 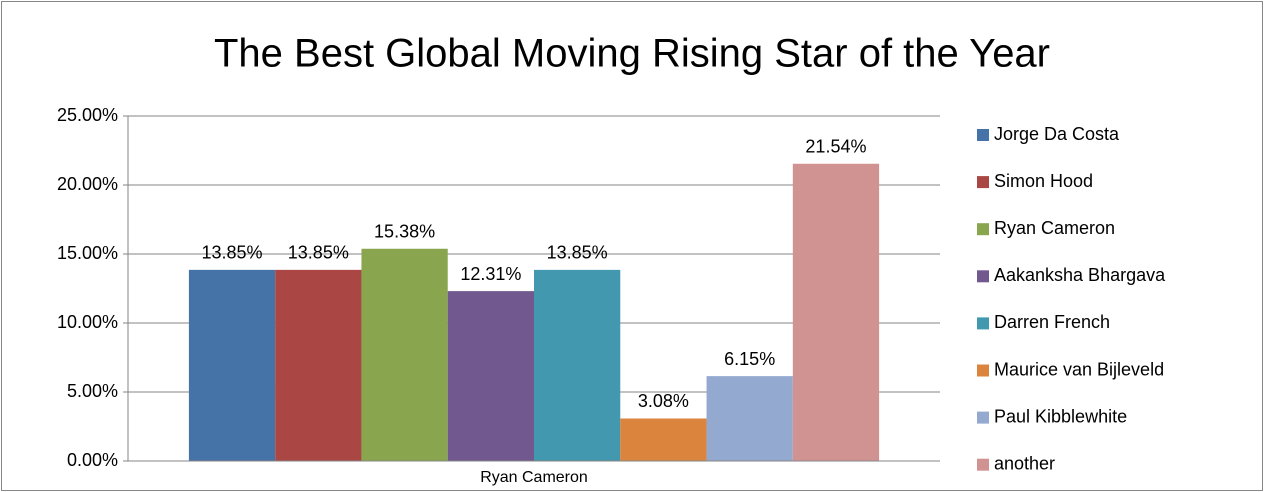 I want to click on y-tick-label: 5.00%, so click(x=92, y=391).